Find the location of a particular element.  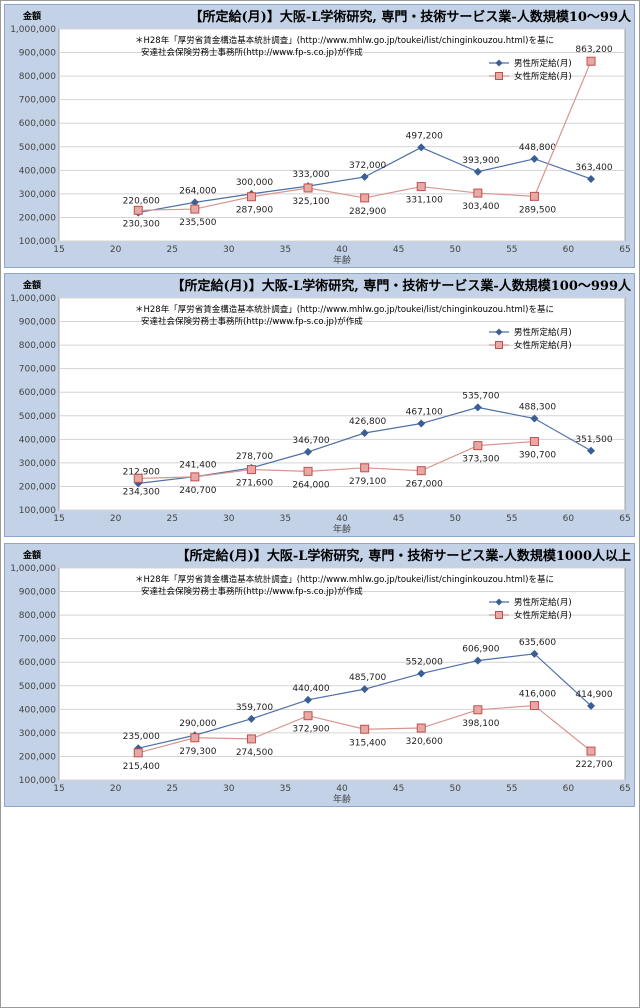

legend-label: 女性所定給(月) is located at coordinates (543, 615).